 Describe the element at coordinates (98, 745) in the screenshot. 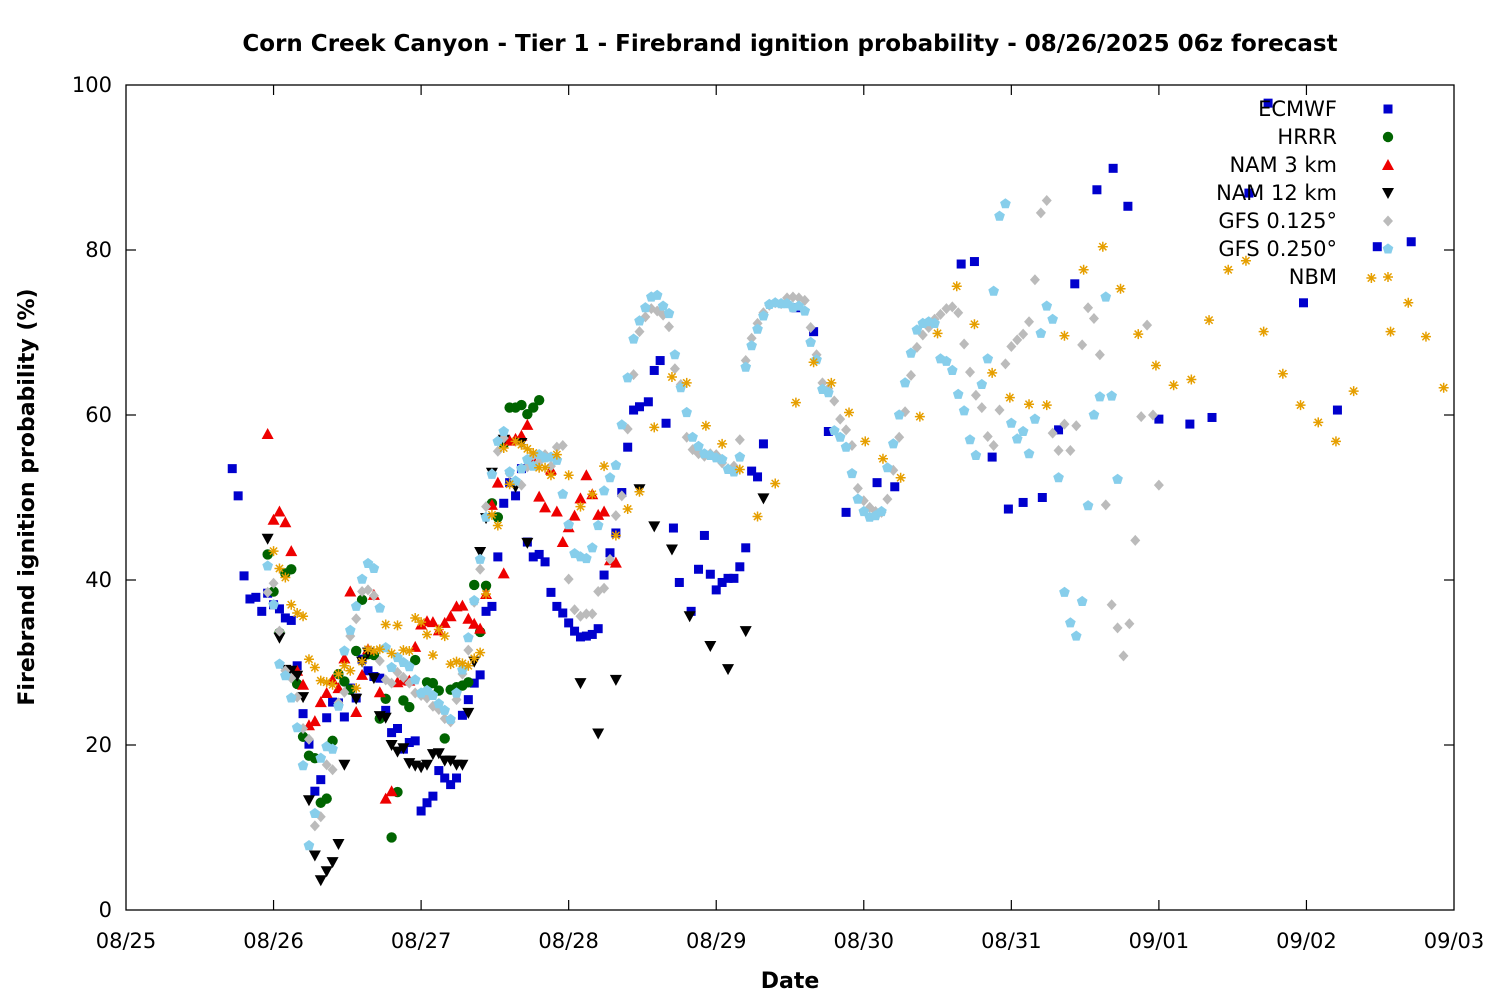

I see `y-tick-label: 20` at that location.